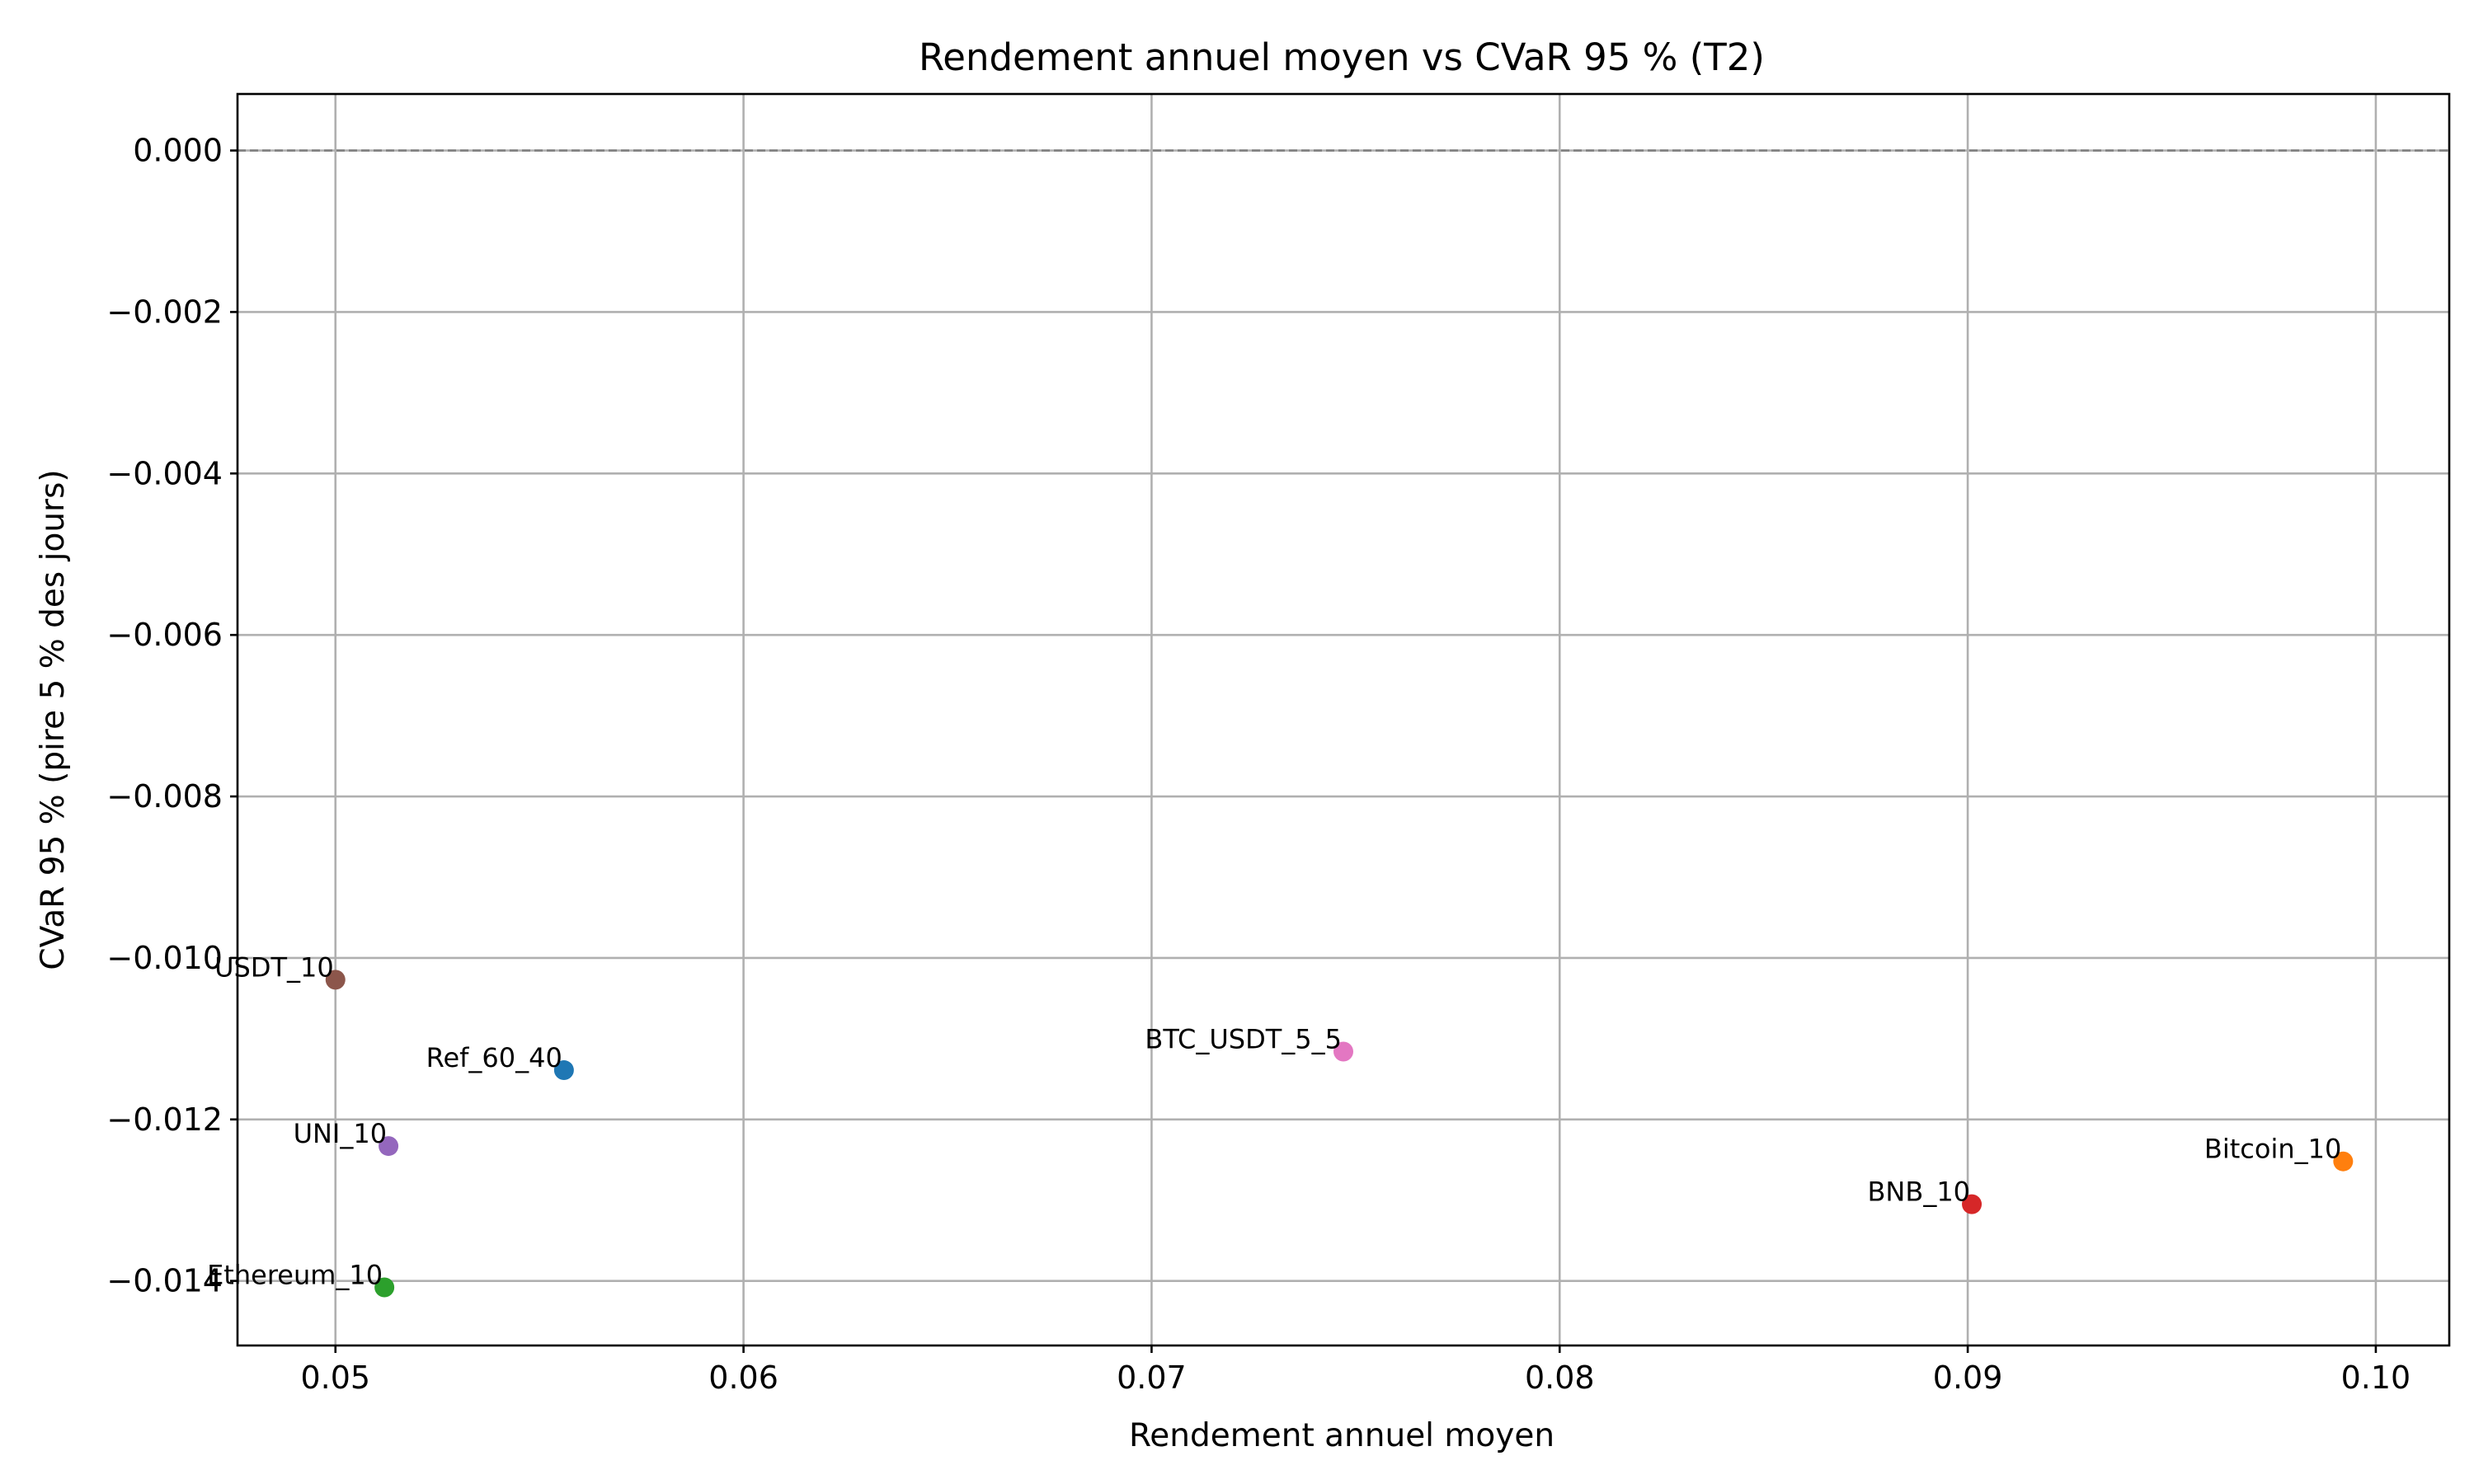  What do you see at coordinates (164, 1281) in the screenshot?
I see `y-tick-label: −0.014` at bounding box center [164, 1281].